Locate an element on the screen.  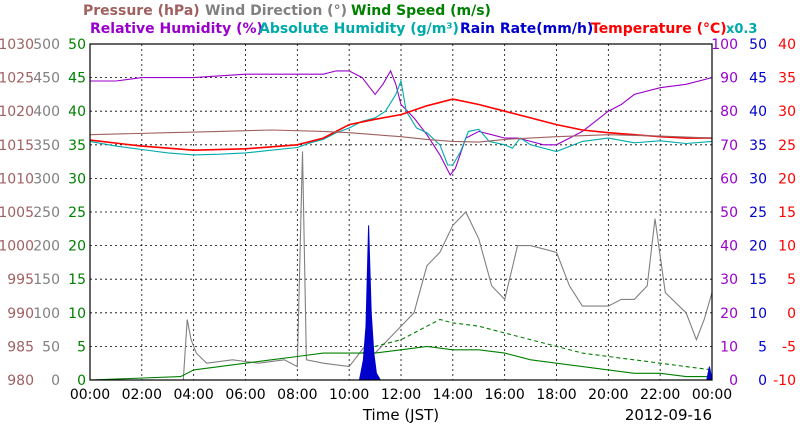
tick-label: -5 is located at coordinates (789, 347).